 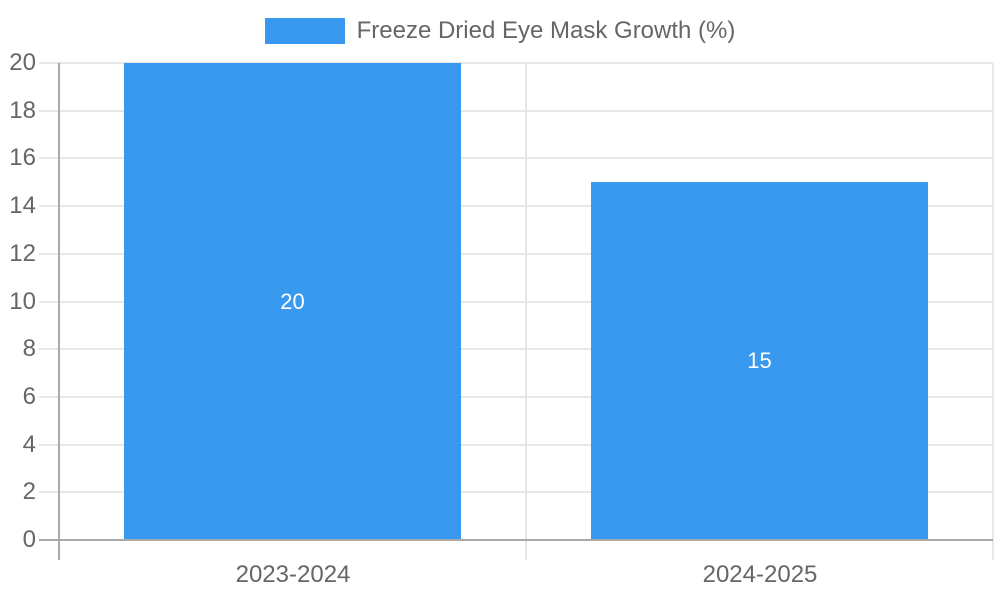 What do you see at coordinates (29, 444) in the screenshot?
I see `y-tick-label: 4` at bounding box center [29, 444].